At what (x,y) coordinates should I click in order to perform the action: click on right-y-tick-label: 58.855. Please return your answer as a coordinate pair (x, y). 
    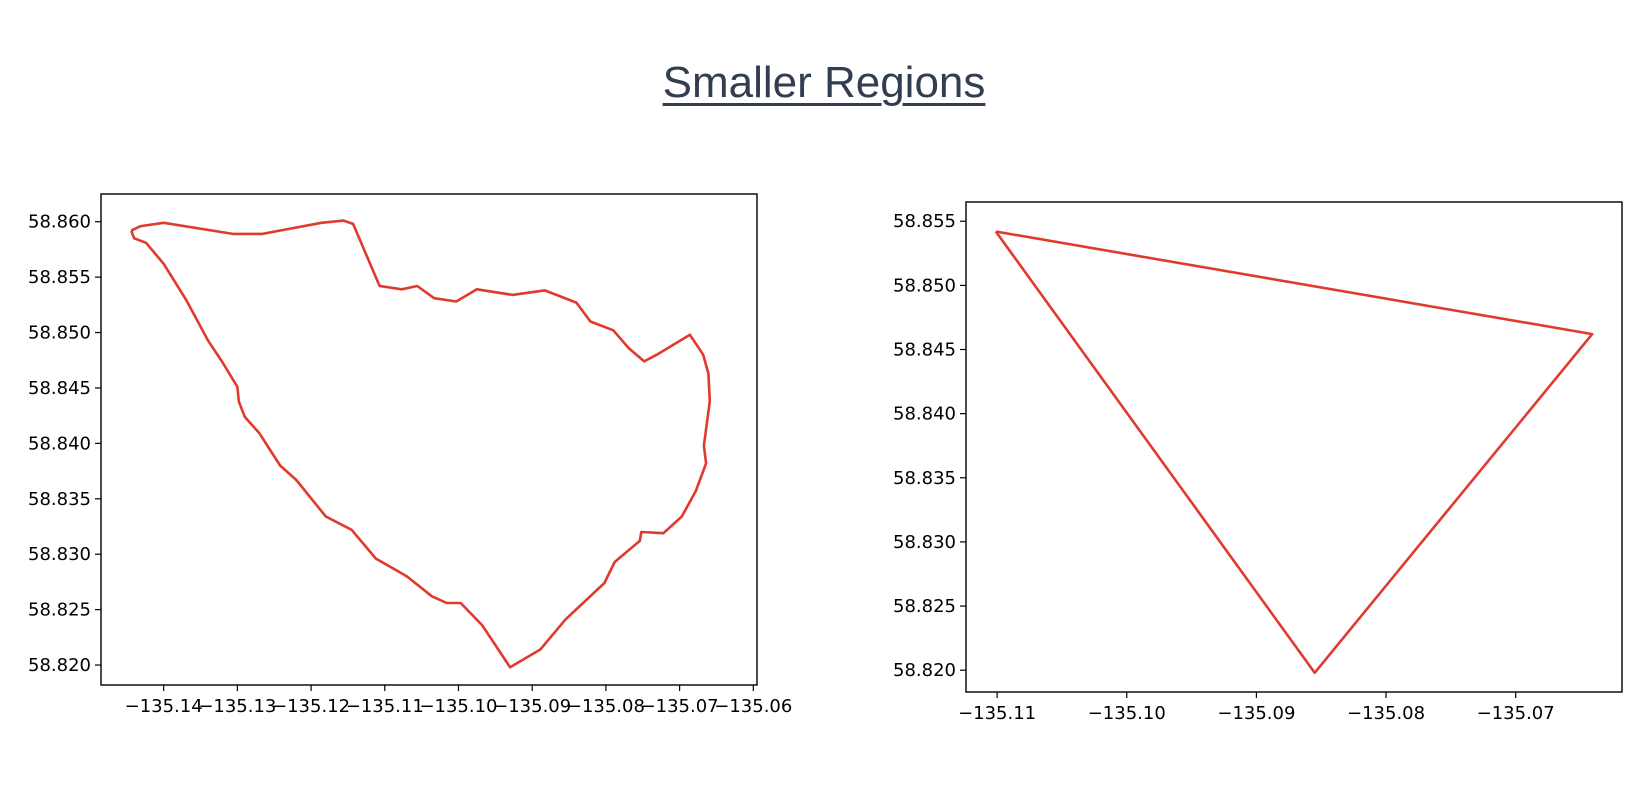
    Looking at the image, I should click on (924, 221).